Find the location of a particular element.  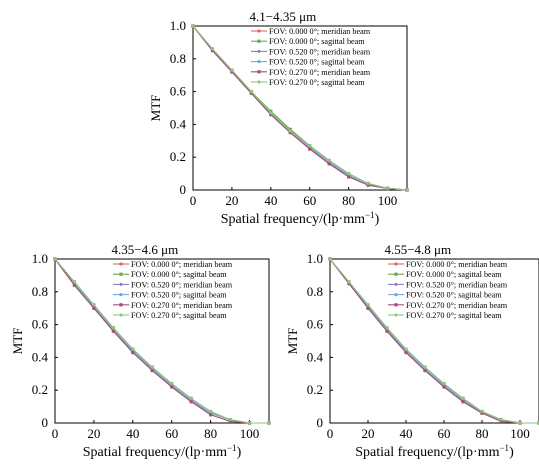

y-tick-label: 0.4 is located at coordinates (315, 356).